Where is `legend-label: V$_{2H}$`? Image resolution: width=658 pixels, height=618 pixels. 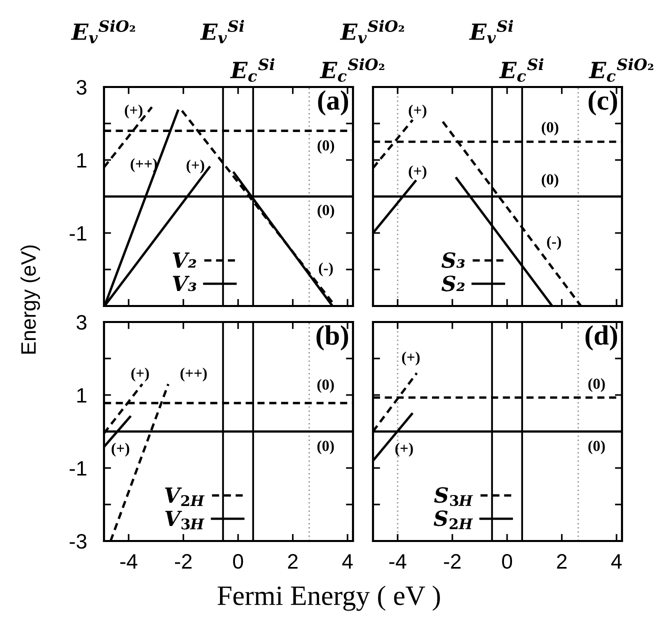 legend-label: V$_{2H}$ is located at coordinates (185, 497).